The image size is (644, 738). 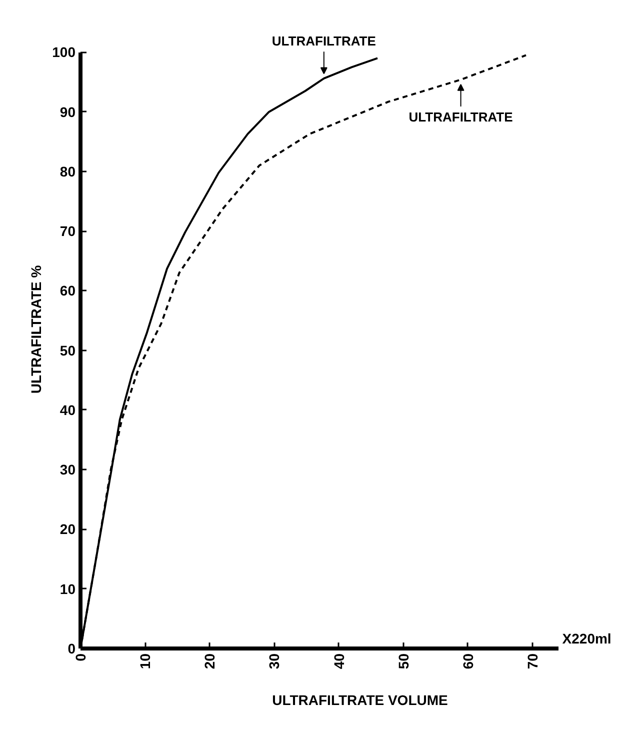 What do you see at coordinates (64, 52) in the screenshot?
I see `y-tick-label: 100` at bounding box center [64, 52].